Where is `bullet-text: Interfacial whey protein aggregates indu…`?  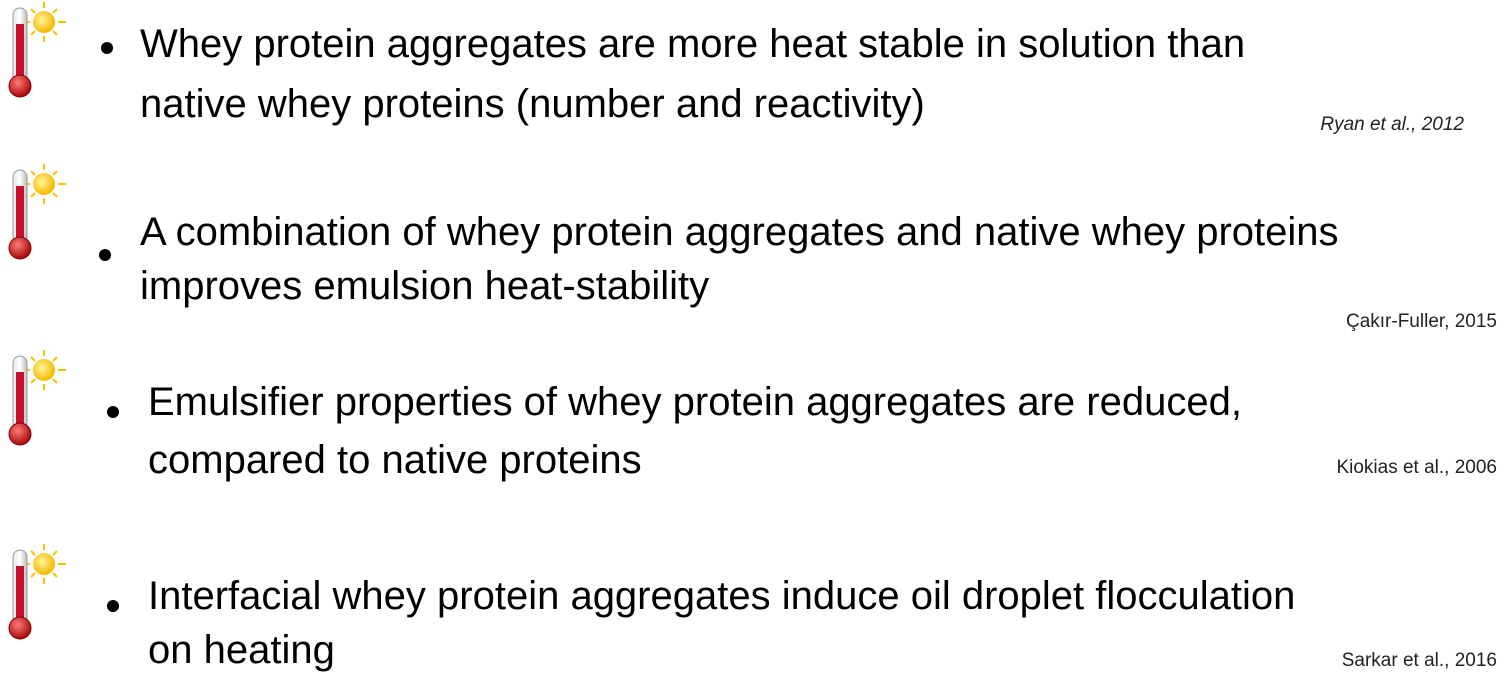 bullet-text: Interfacial whey protein aggregates indu… is located at coordinates (722, 596).